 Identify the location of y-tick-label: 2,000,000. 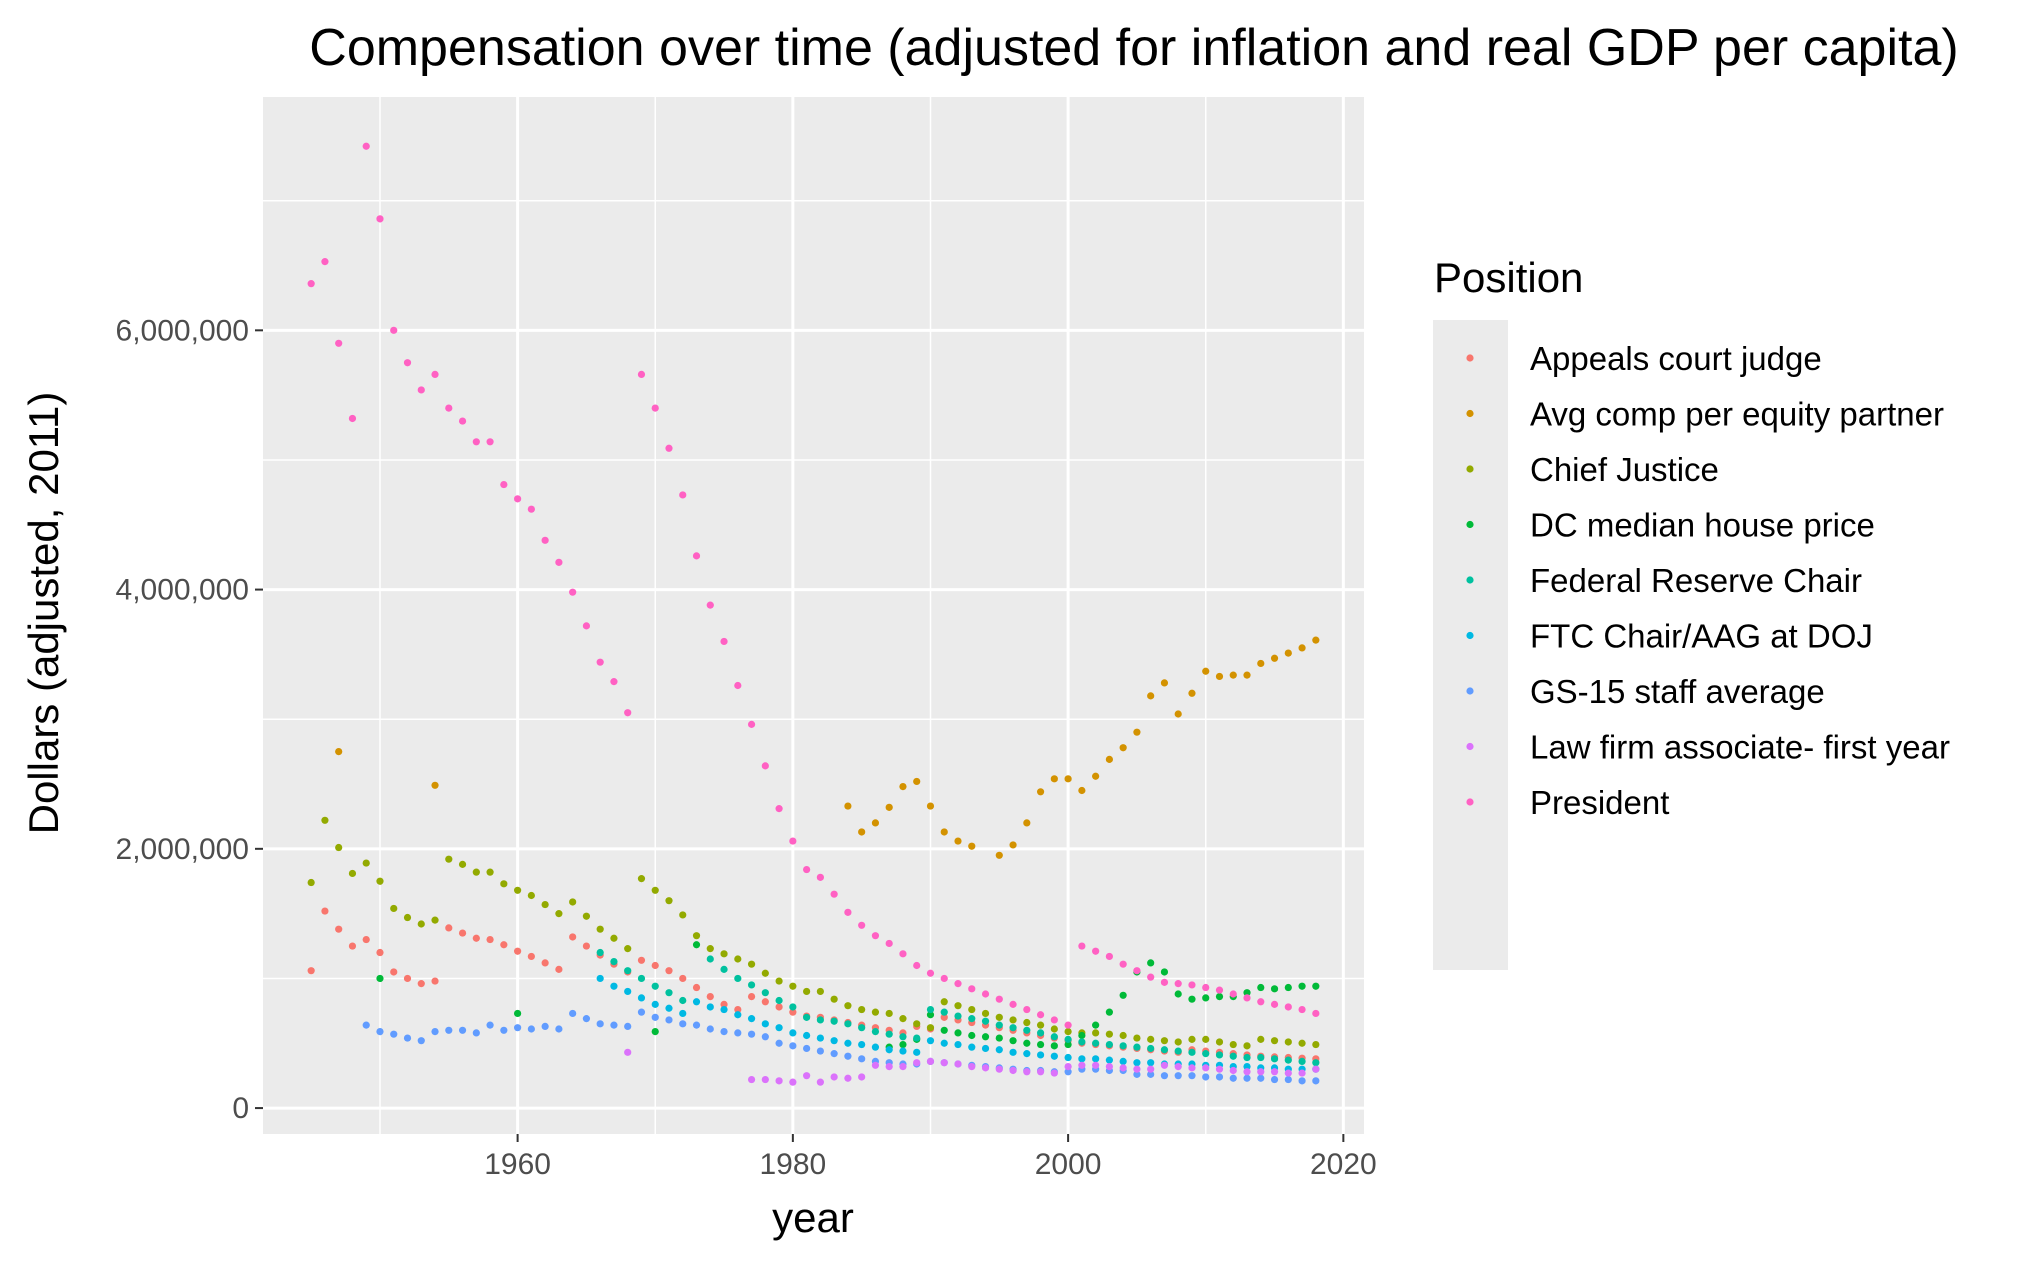
(182, 849).